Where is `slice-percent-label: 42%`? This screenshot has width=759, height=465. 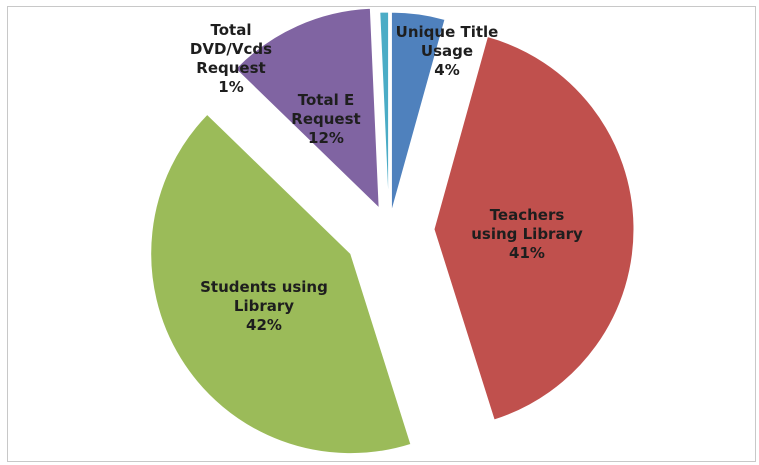 slice-percent-label: 42% is located at coordinates (264, 325).